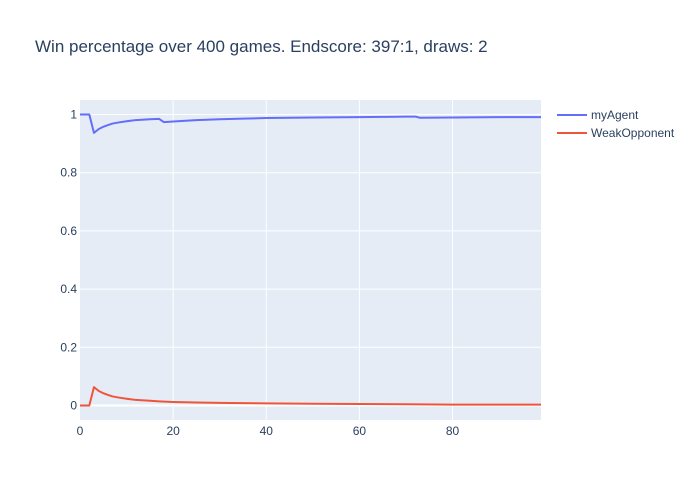 The width and height of the screenshot is (700, 500). What do you see at coordinates (80, 431) in the screenshot?
I see `x-tick-label: 0` at bounding box center [80, 431].